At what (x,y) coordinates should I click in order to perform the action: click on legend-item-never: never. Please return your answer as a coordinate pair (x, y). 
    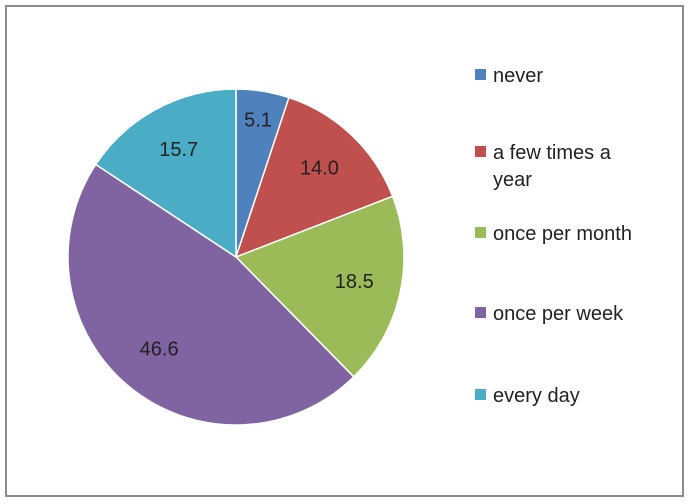
    Looking at the image, I should click on (509, 76).